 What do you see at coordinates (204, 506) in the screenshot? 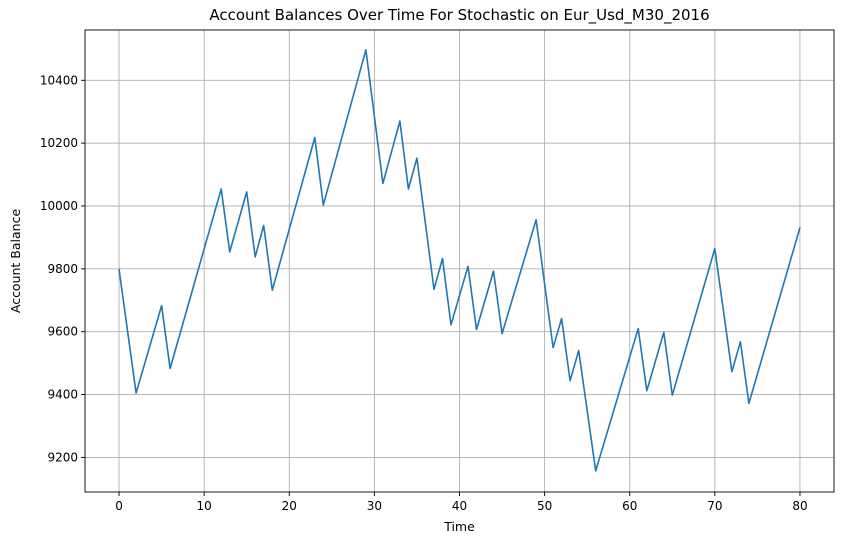
I see `x-tick-label: 10` at bounding box center [204, 506].